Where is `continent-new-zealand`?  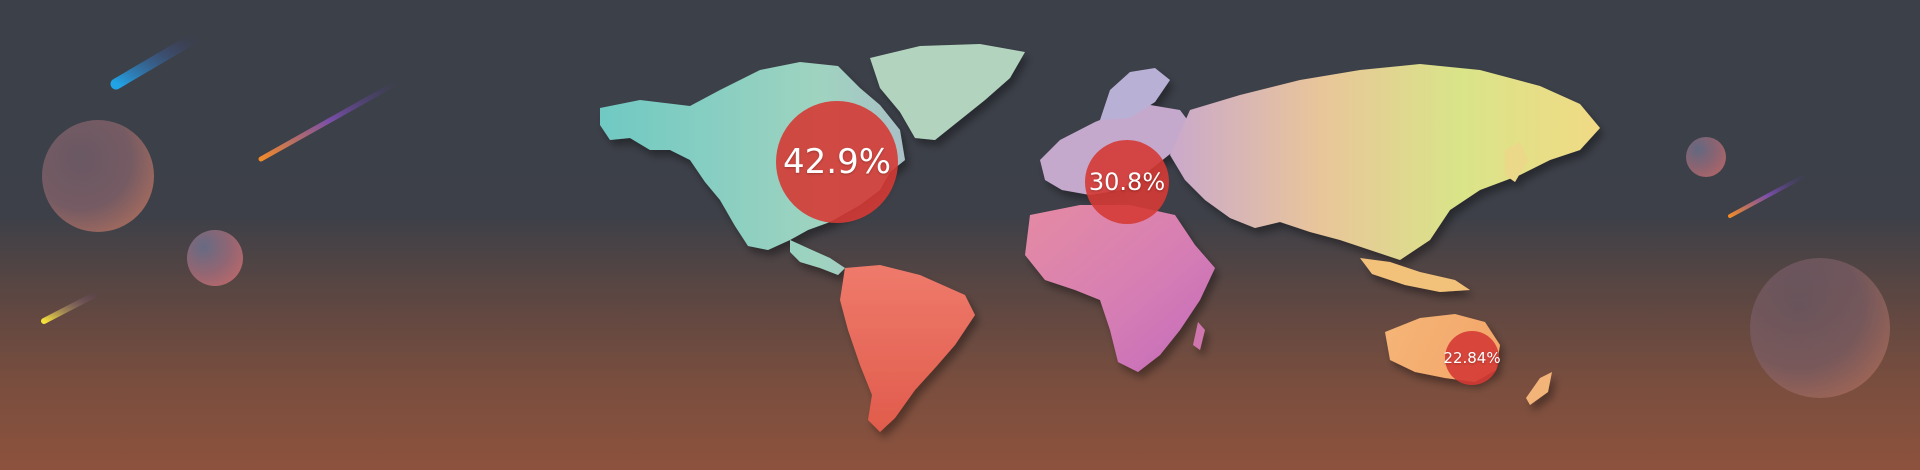
continent-new-zealand is located at coordinates (1539, 388).